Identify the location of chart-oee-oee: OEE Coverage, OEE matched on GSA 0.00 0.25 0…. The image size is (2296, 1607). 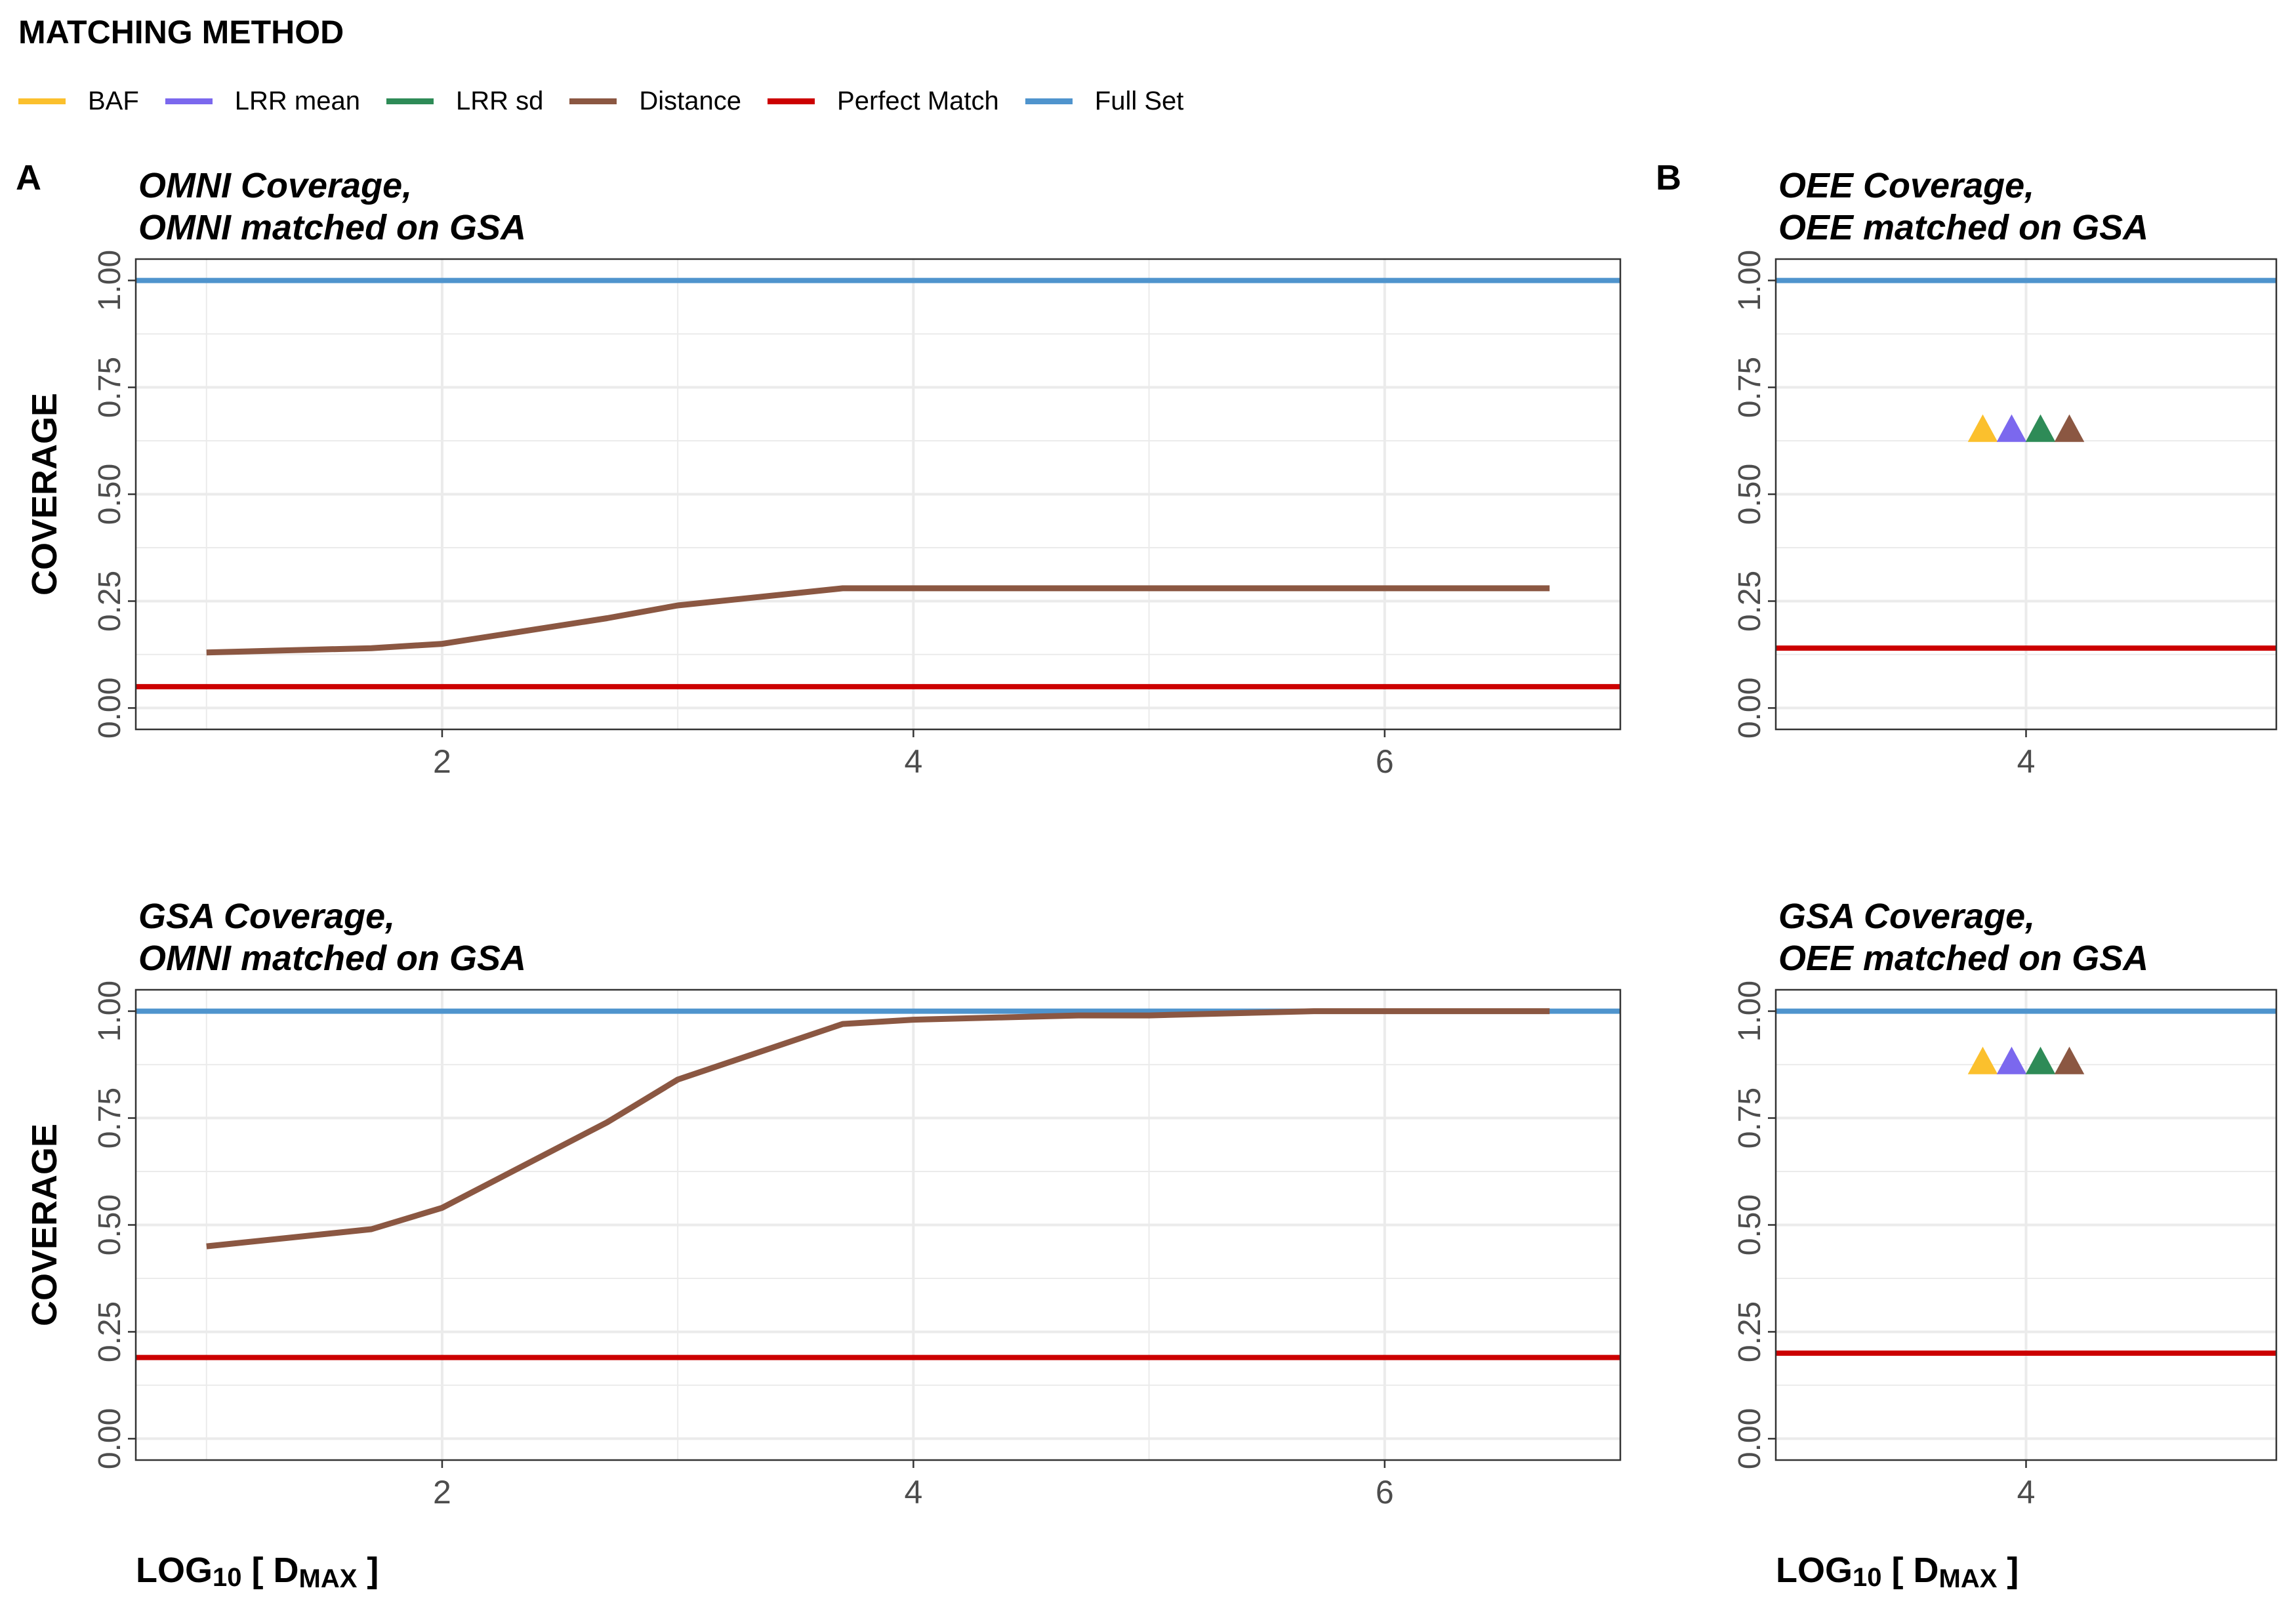
(2005, 473).